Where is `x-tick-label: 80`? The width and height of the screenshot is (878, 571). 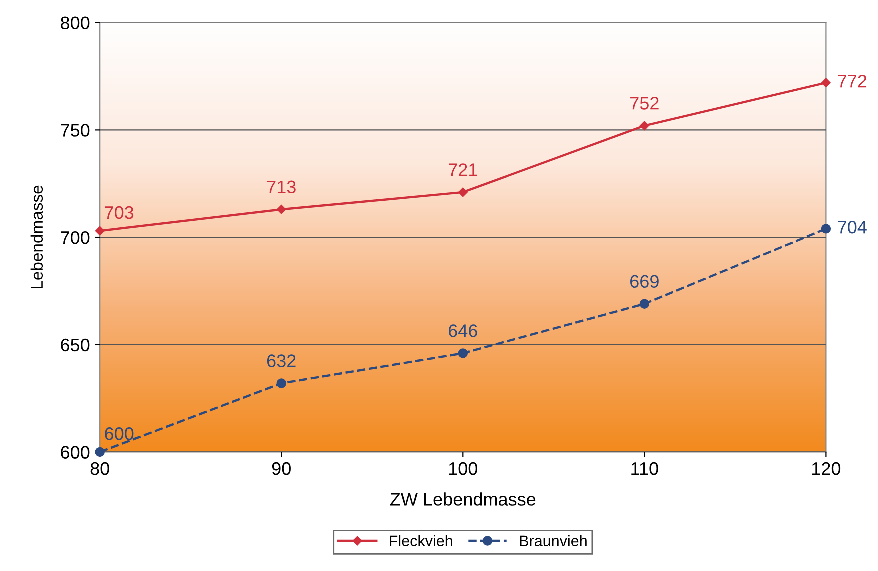 x-tick-label: 80 is located at coordinates (100, 469).